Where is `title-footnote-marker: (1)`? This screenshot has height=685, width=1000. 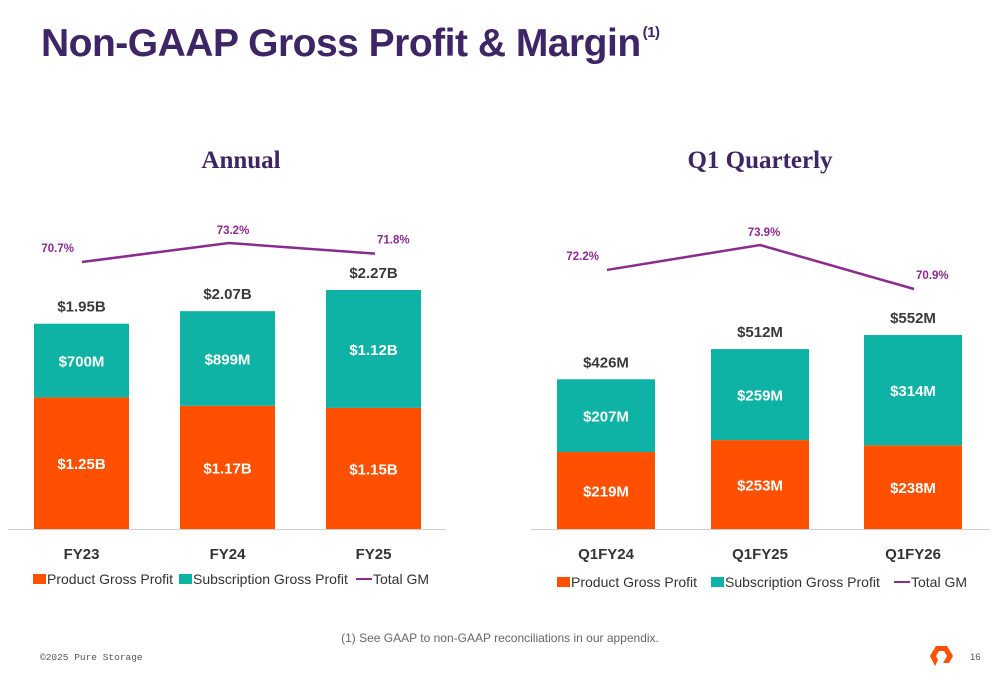
title-footnote-marker: (1) is located at coordinates (651, 32).